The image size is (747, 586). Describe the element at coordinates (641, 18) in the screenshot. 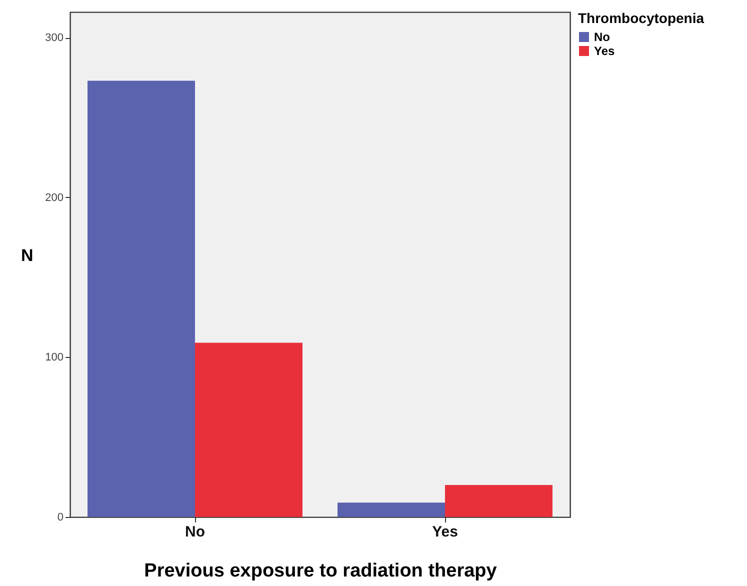

I see `legend-title: Thrombocytopenia` at that location.